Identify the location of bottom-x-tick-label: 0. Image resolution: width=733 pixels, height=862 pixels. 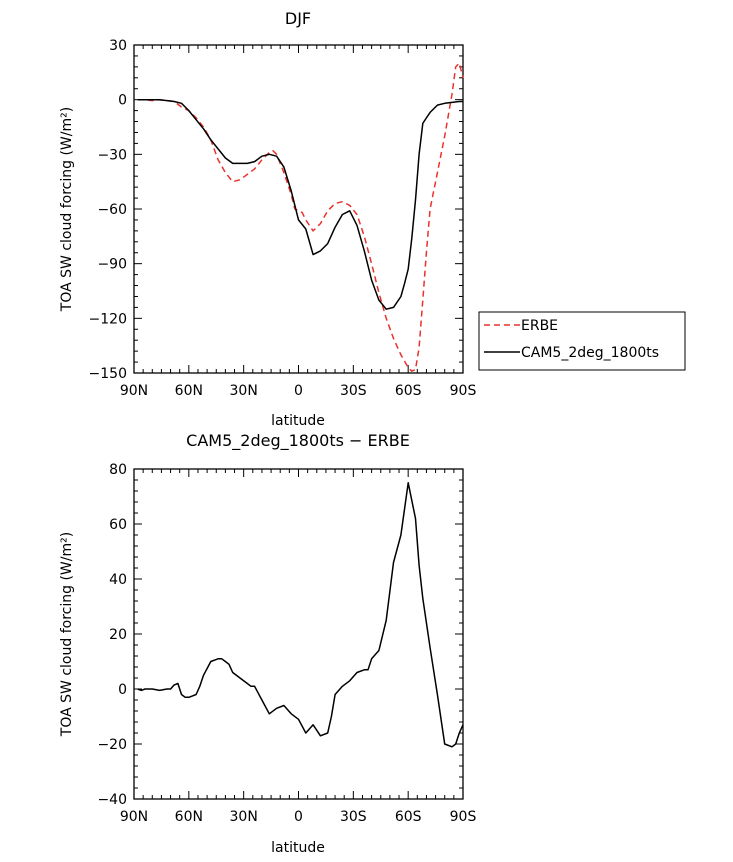
(298, 817).